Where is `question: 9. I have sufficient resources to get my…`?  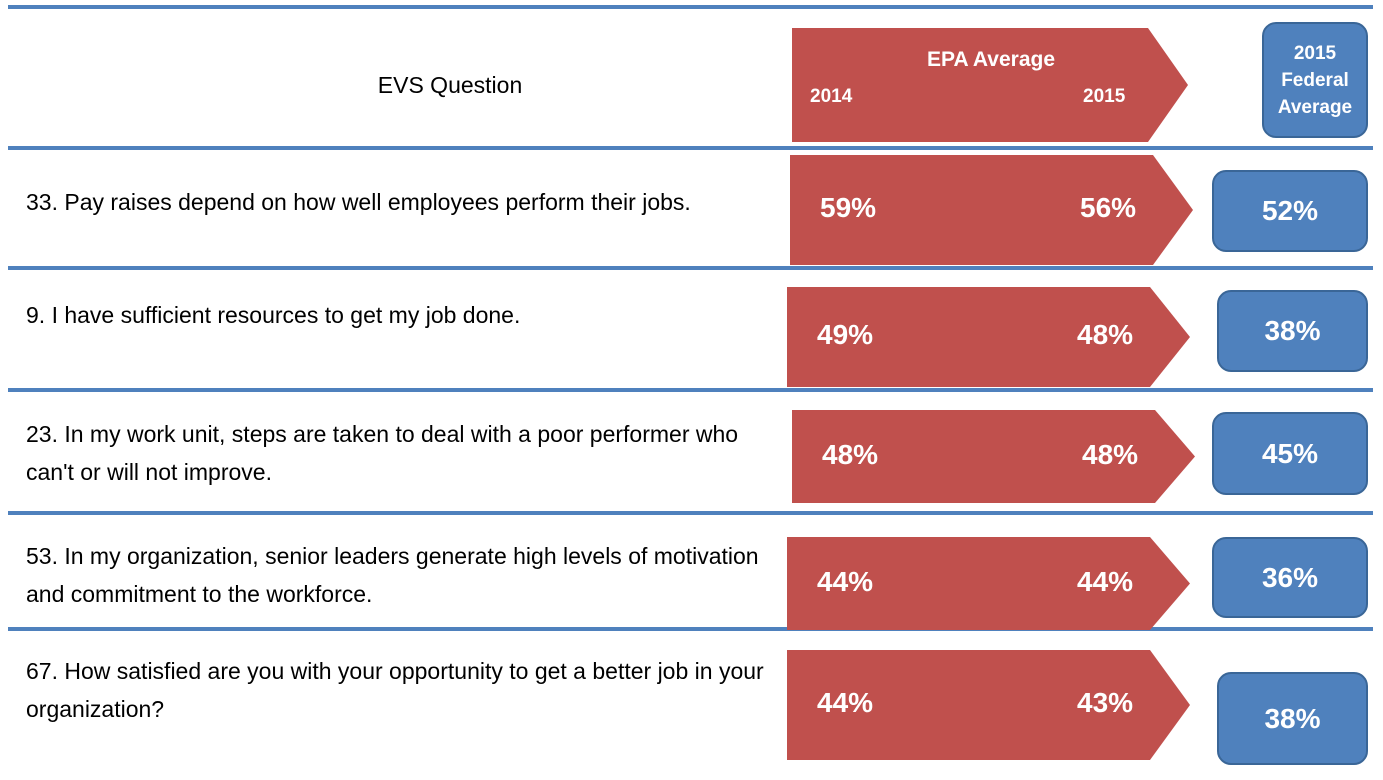 question: 9. I have sufficient resources to get my… is located at coordinates (273, 315).